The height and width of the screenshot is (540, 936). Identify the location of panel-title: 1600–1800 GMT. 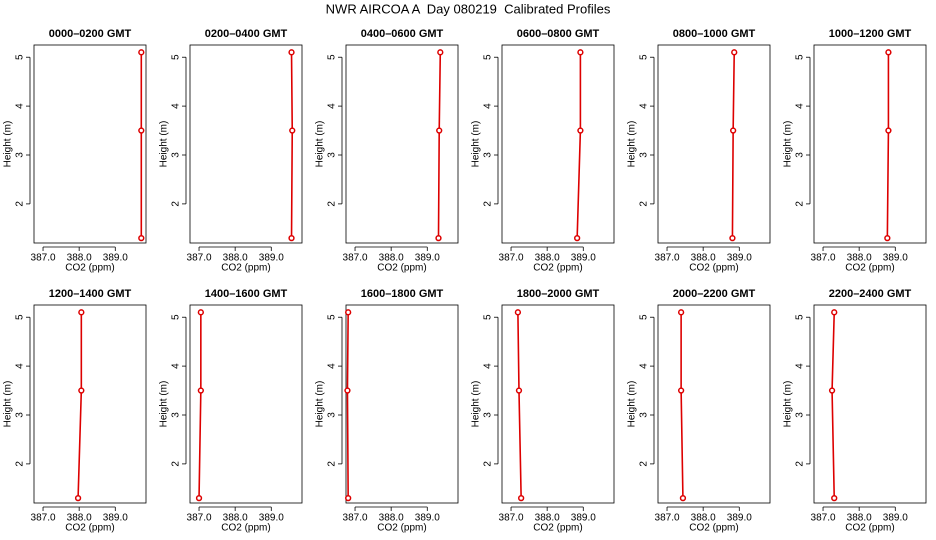
(402, 294).